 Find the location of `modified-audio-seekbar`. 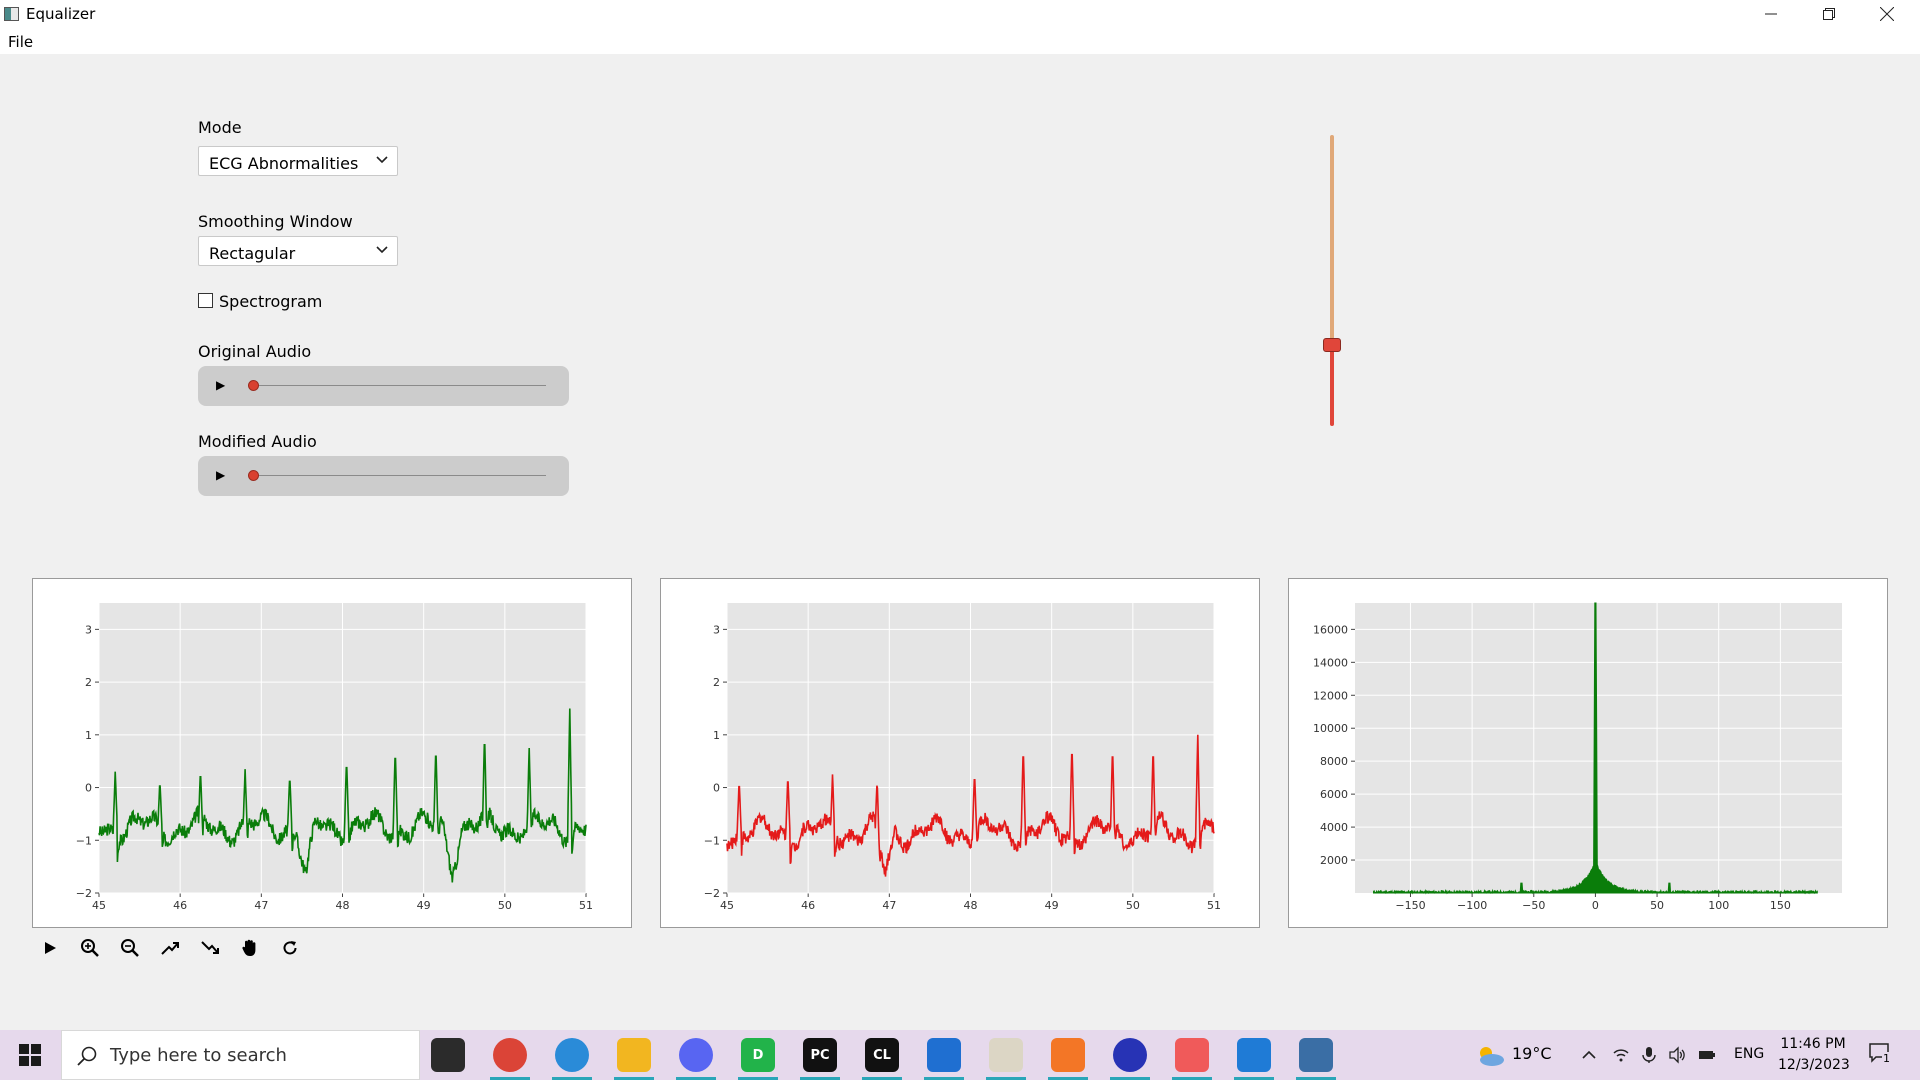

modified-audio-seekbar is located at coordinates (398, 475).